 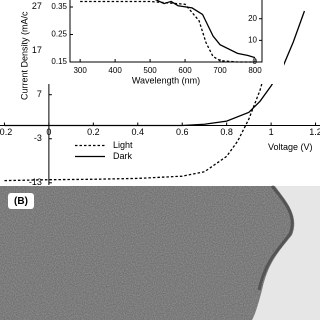 I want to click on tem-bright-region, so click(x=286, y=253).